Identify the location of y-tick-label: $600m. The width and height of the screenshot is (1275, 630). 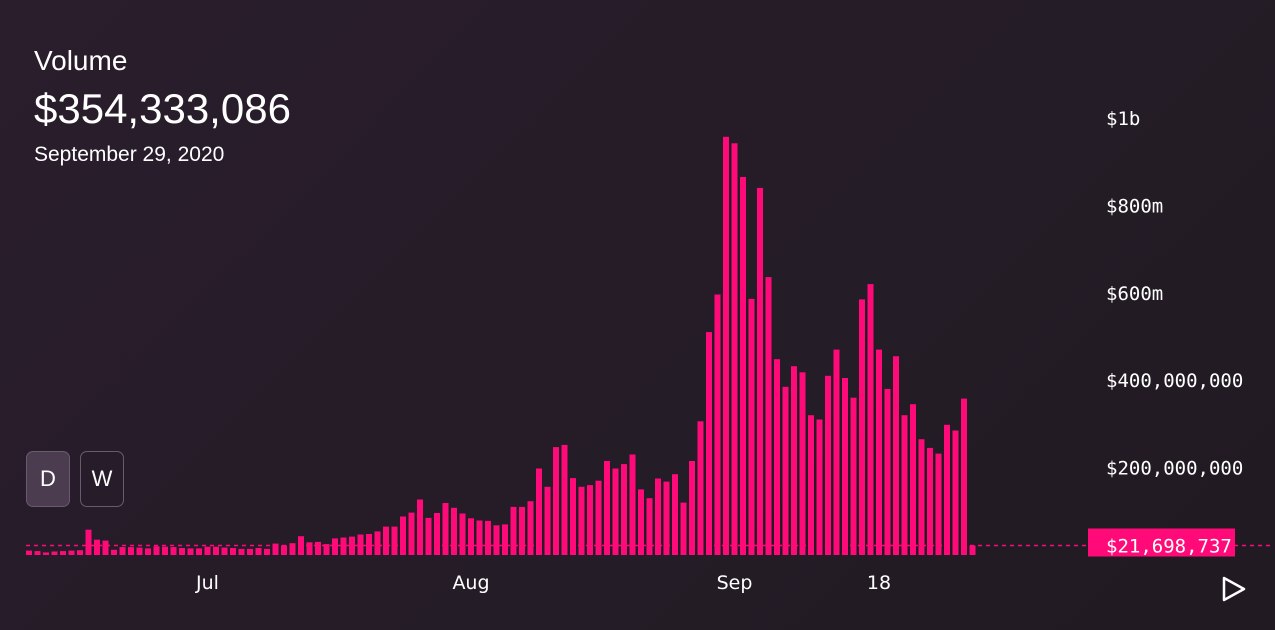
(1134, 294).